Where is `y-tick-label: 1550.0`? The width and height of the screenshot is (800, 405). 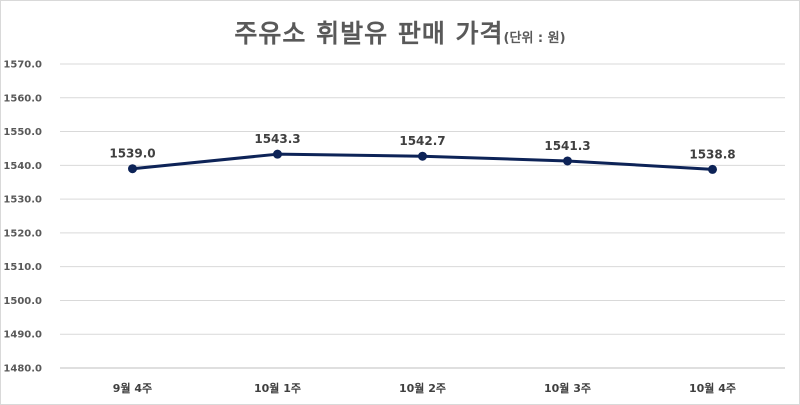 y-tick-label: 1550.0 is located at coordinates (22, 132).